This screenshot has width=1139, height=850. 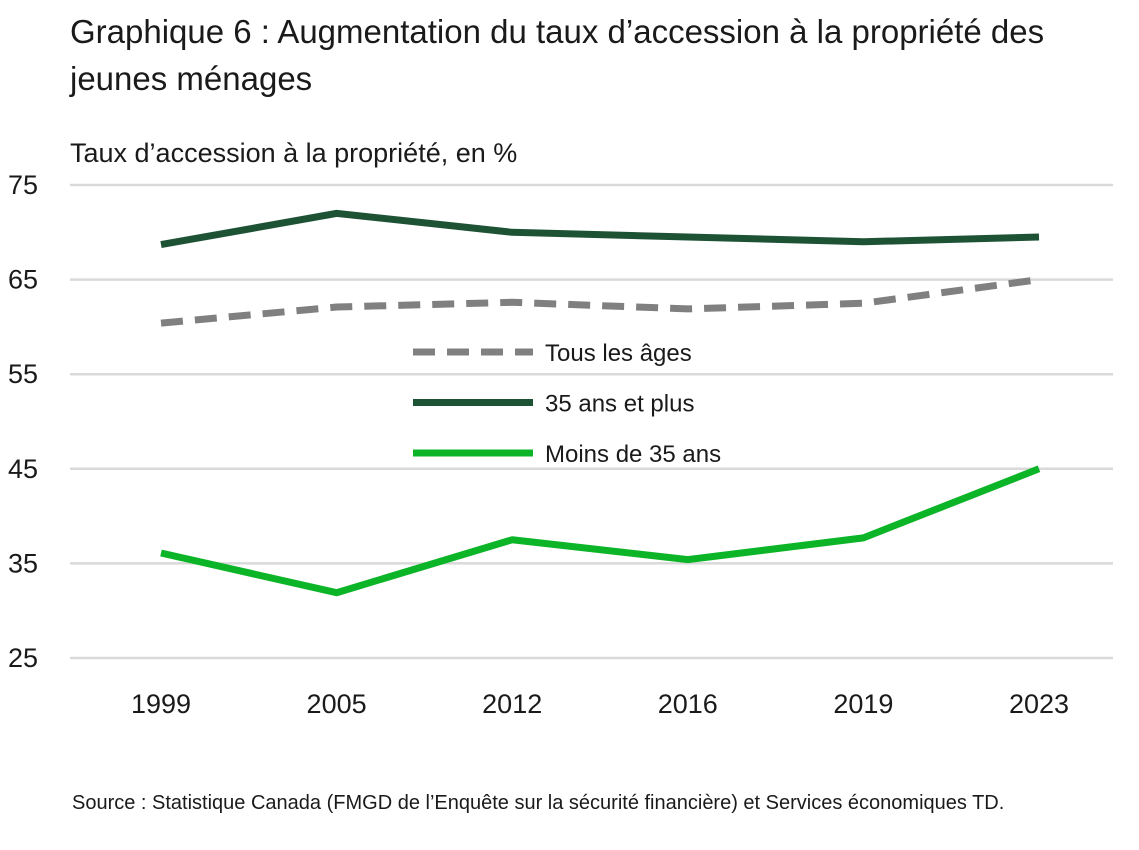 What do you see at coordinates (633, 454) in the screenshot?
I see `legend-label: Moins de 35 ans` at bounding box center [633, 454].